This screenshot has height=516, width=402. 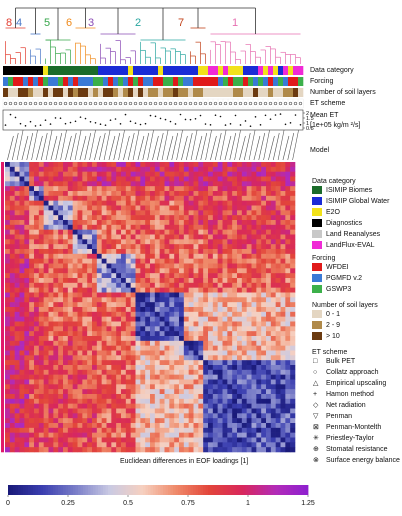 What do you see at coordinates (235, 115) in the screenshot?
I see `mean-et-point` at bounding box center [235, 115].